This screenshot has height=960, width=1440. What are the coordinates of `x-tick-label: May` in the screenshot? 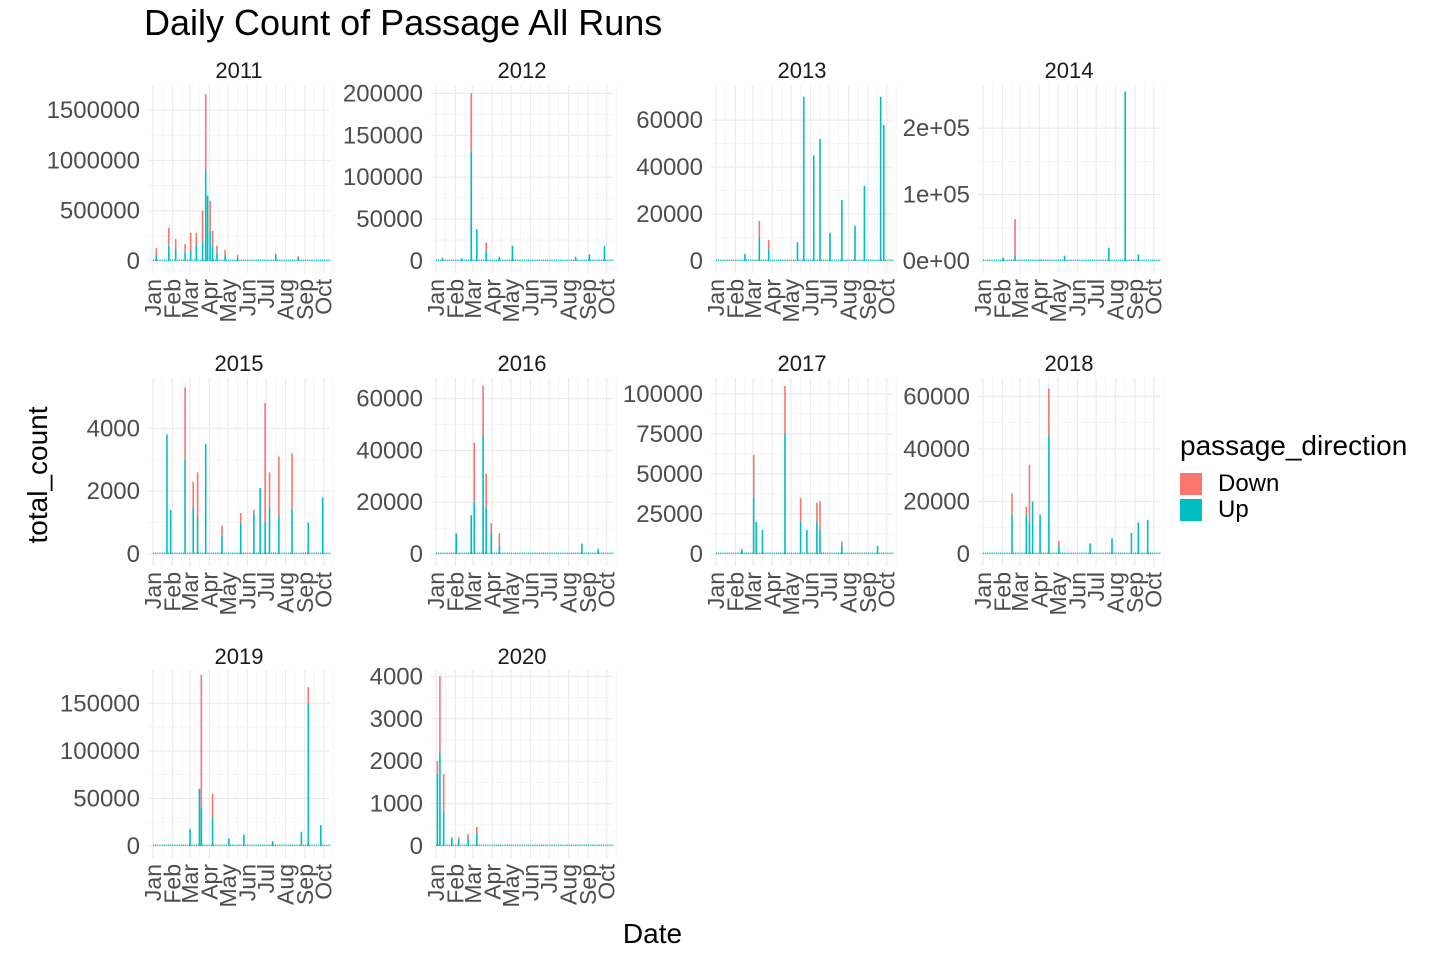 It's located at (791, 594).